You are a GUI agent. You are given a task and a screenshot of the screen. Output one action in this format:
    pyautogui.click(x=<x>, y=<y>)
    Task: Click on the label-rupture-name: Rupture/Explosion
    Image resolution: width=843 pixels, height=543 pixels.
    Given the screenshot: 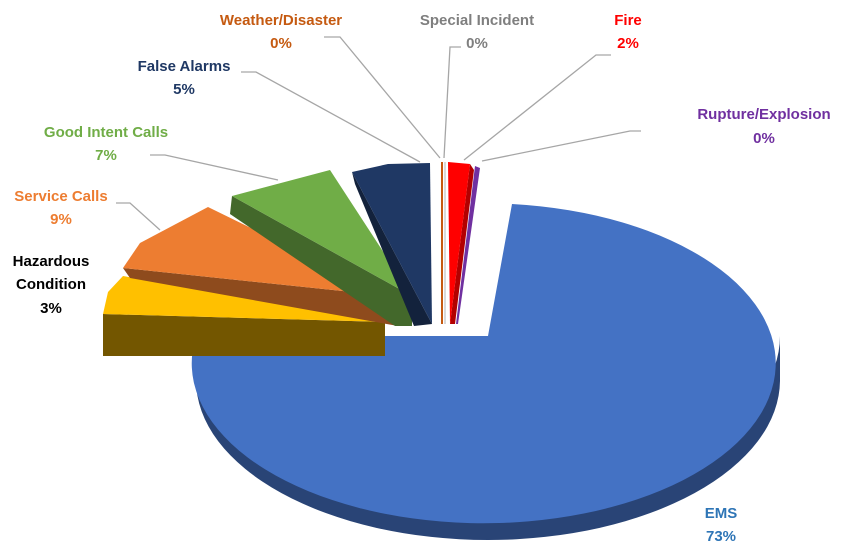 What is the action you would take?
    pyautogui.click(x=763, y=114)
    